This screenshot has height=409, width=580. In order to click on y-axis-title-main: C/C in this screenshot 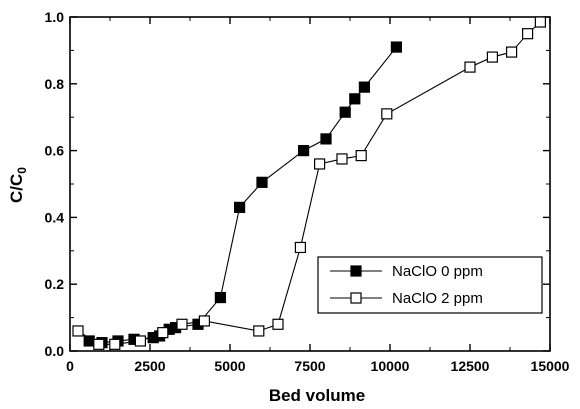, I will do `click(16, 188)`.